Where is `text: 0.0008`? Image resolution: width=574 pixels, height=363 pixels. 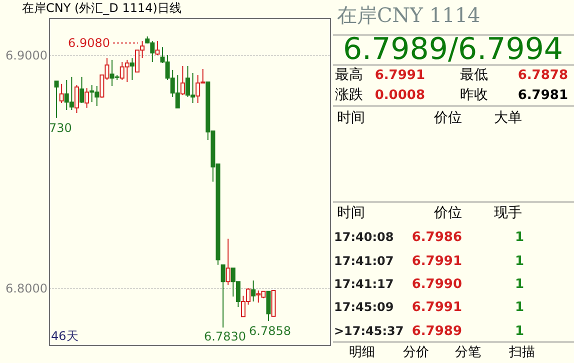
text: 0.0008 is located at coordinates (399, 95).